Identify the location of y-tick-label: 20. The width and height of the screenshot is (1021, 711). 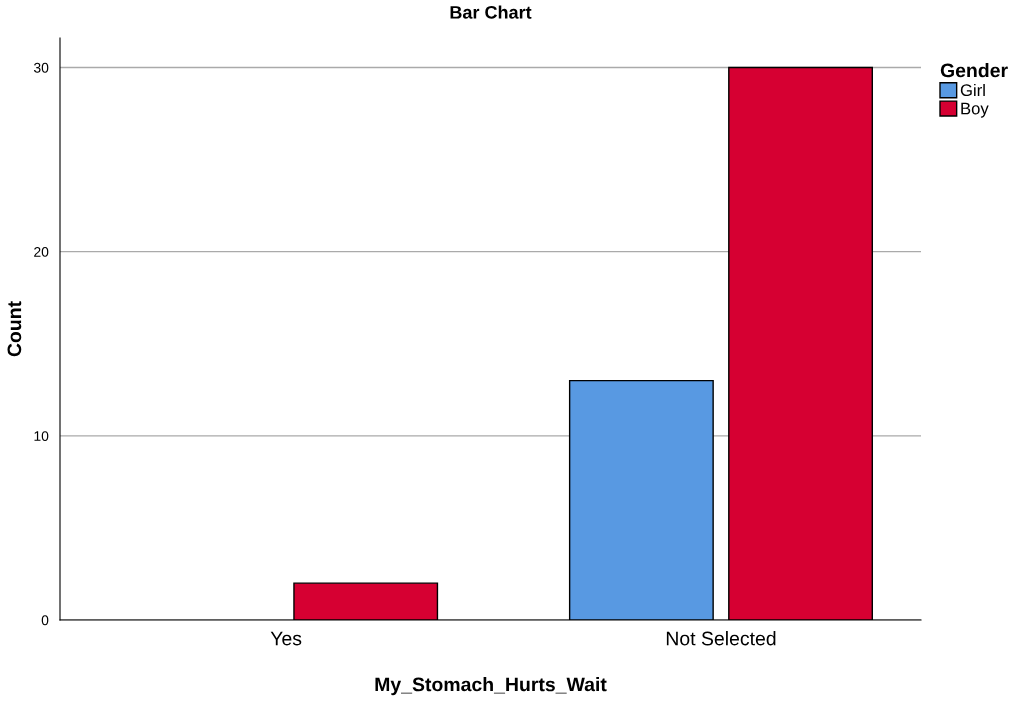
(41, 251).